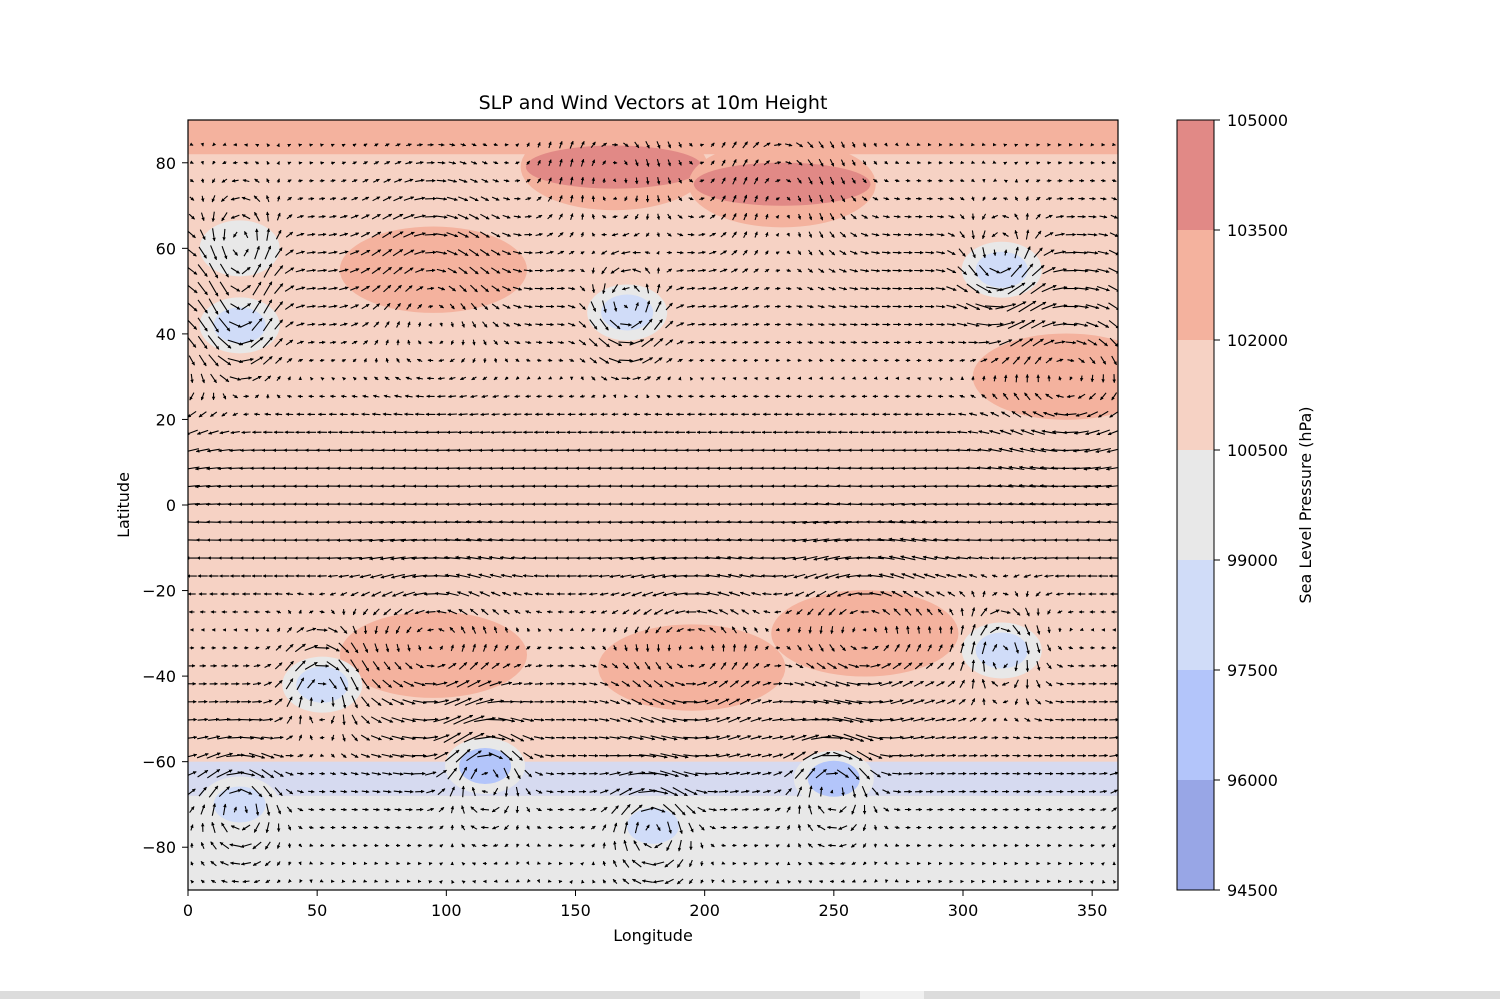 This screenshot has width=1500, height=999. I want to click on x-tick-label: 200, so click(704, 910).